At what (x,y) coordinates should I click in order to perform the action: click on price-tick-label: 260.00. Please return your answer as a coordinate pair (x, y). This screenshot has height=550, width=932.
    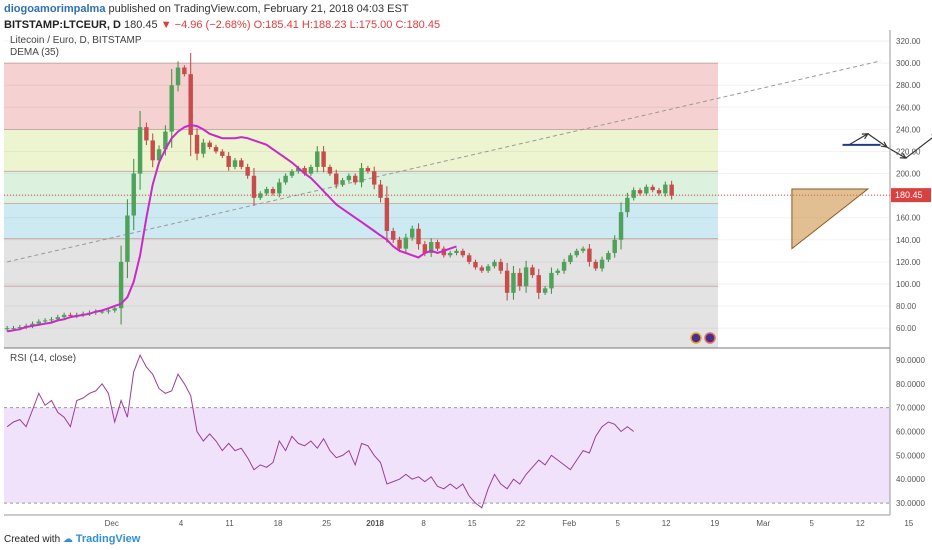
    Looking at the image, I should click on (908, 107).